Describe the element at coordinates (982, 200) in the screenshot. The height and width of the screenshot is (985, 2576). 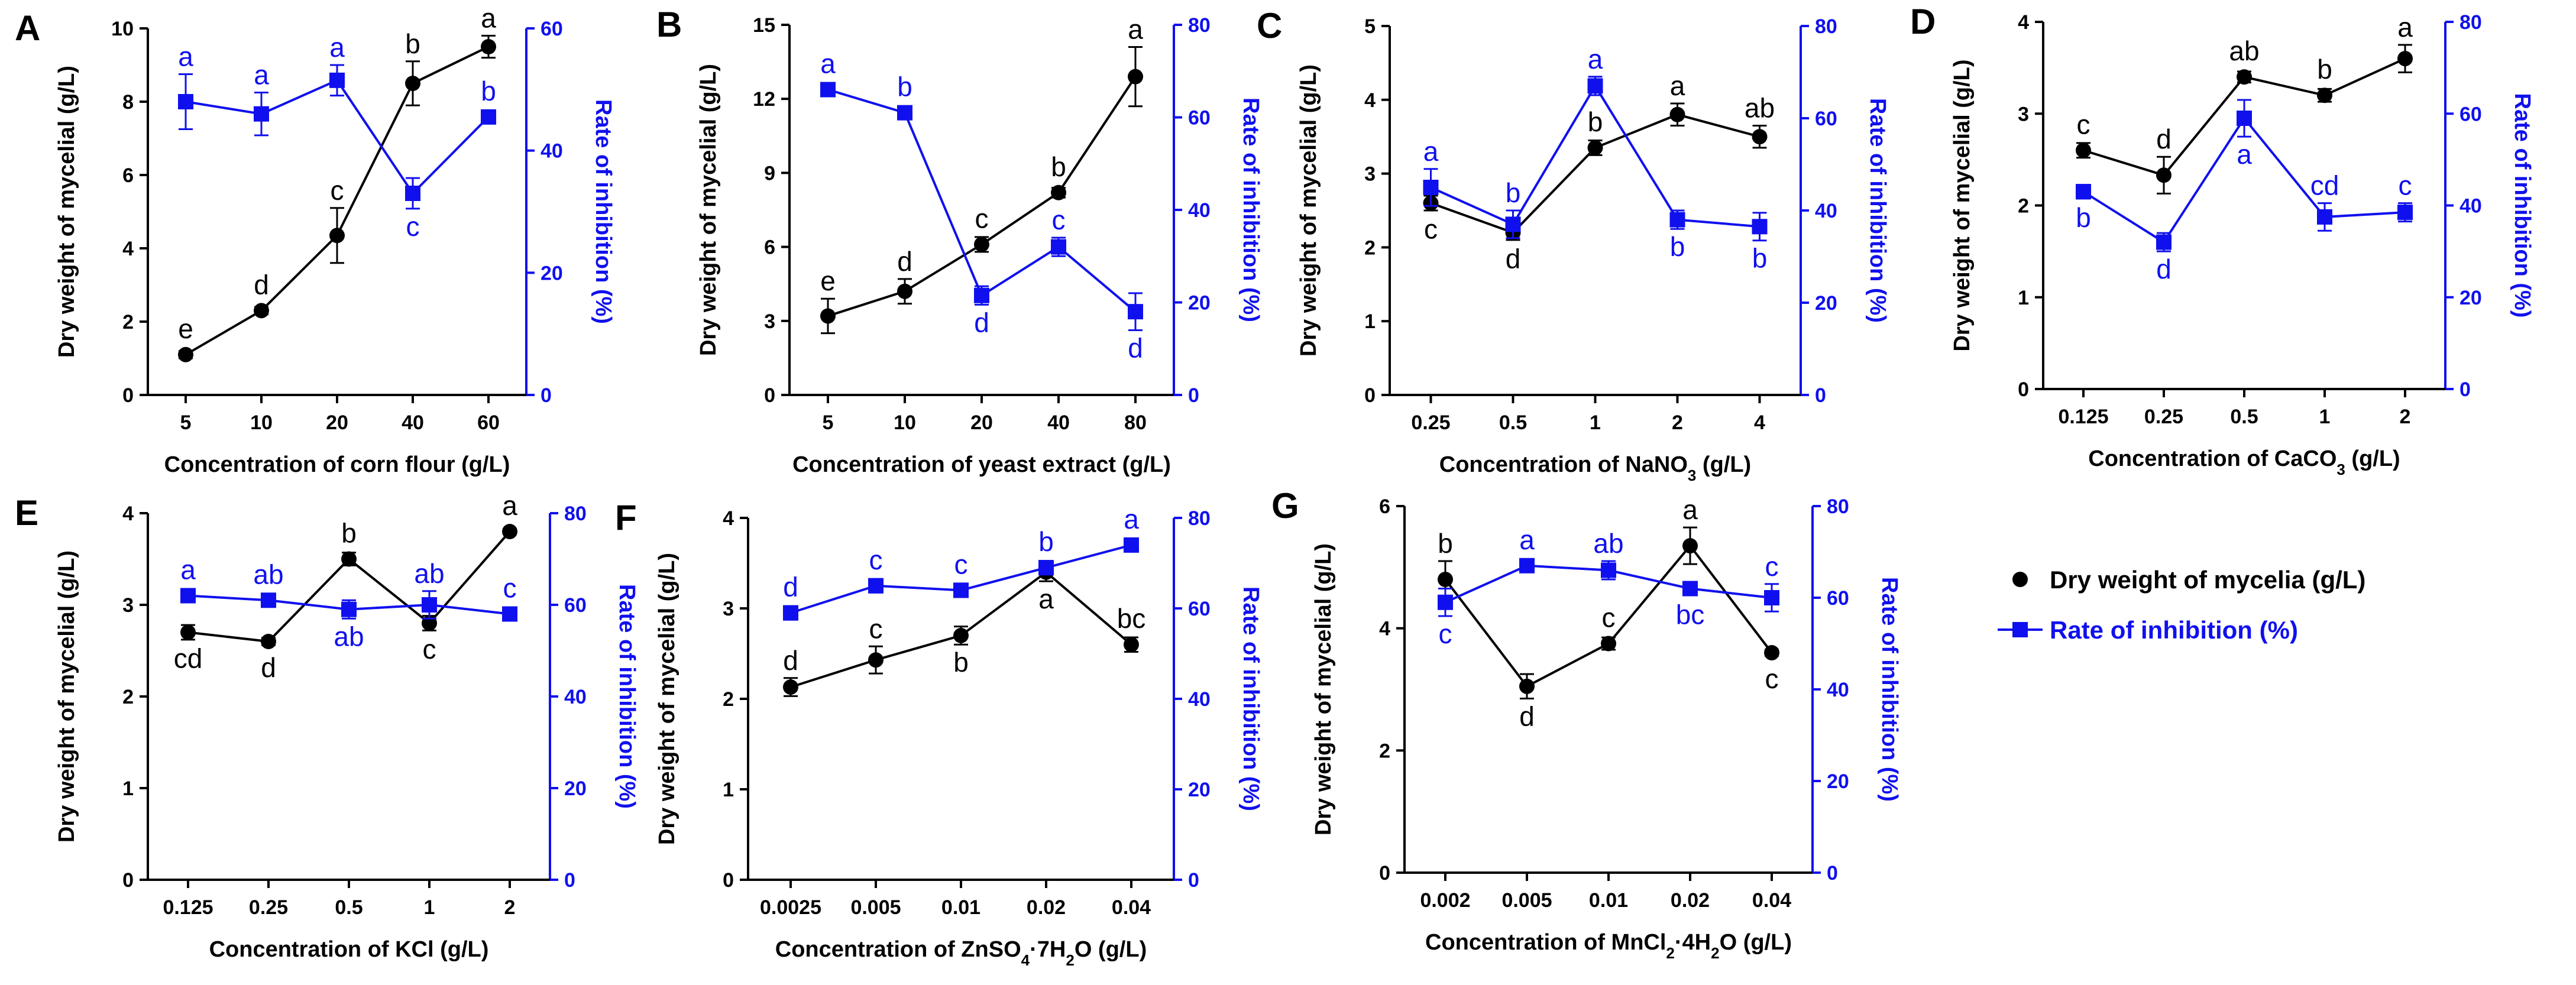
I see `inhibition-series-line` at that location.